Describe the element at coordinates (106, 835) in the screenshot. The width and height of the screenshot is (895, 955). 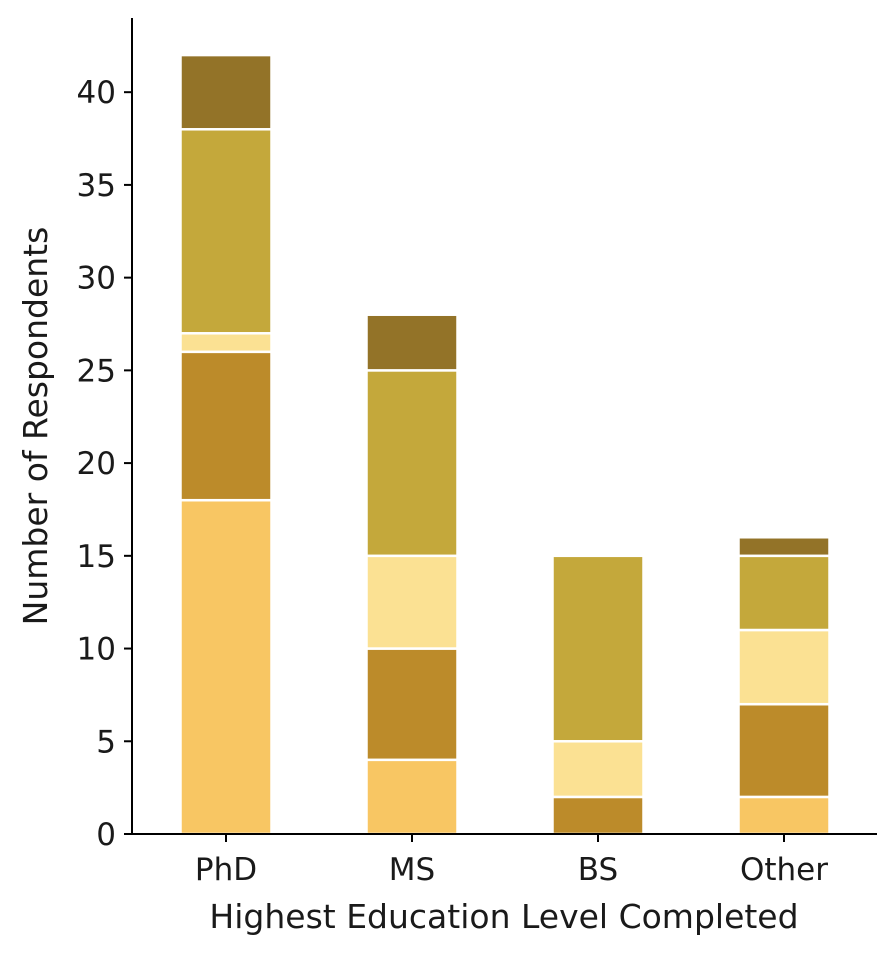
I see `y-tick-label: 0` at that location.